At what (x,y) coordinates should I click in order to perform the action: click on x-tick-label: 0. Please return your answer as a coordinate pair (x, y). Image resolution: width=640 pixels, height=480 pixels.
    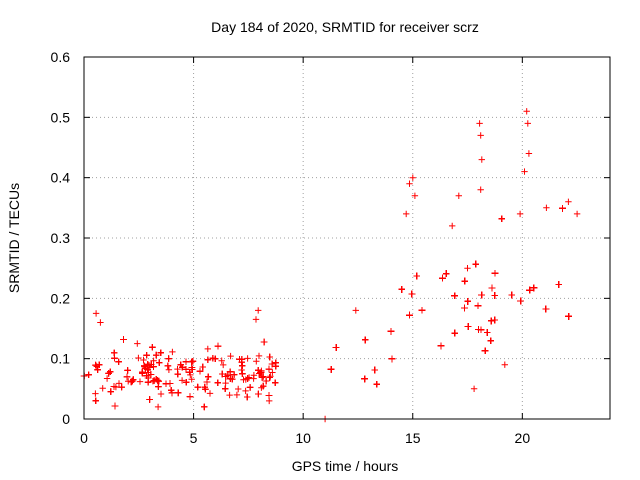
    Looking at the image, I should click on (84, 438).